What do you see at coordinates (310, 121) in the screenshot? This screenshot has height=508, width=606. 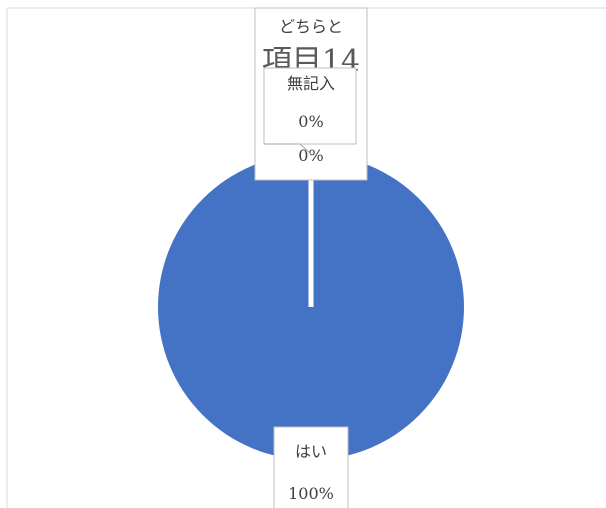 I see `data-label-mukinyu-percent: 0%` at bounding box center [310, 121].